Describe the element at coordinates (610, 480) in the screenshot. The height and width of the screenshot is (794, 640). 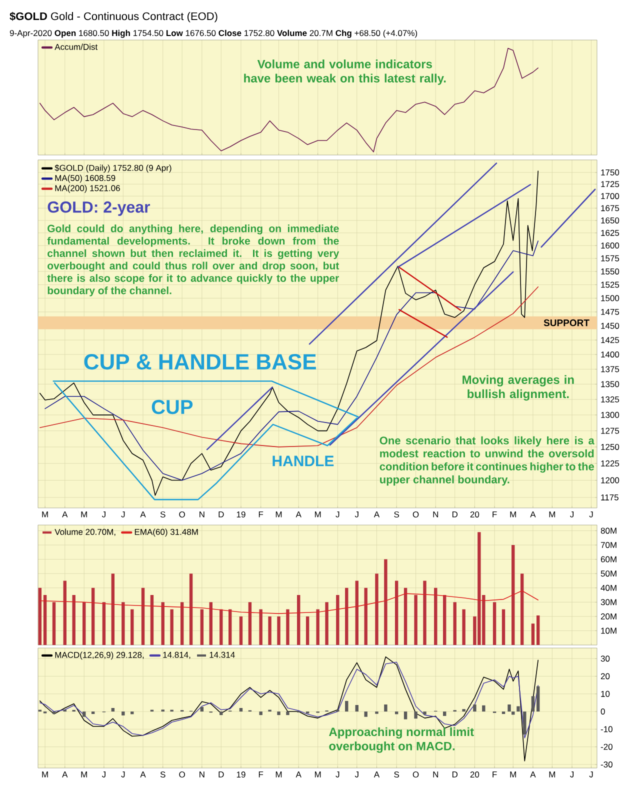
I see `y-tick-label: 1200` at that location.